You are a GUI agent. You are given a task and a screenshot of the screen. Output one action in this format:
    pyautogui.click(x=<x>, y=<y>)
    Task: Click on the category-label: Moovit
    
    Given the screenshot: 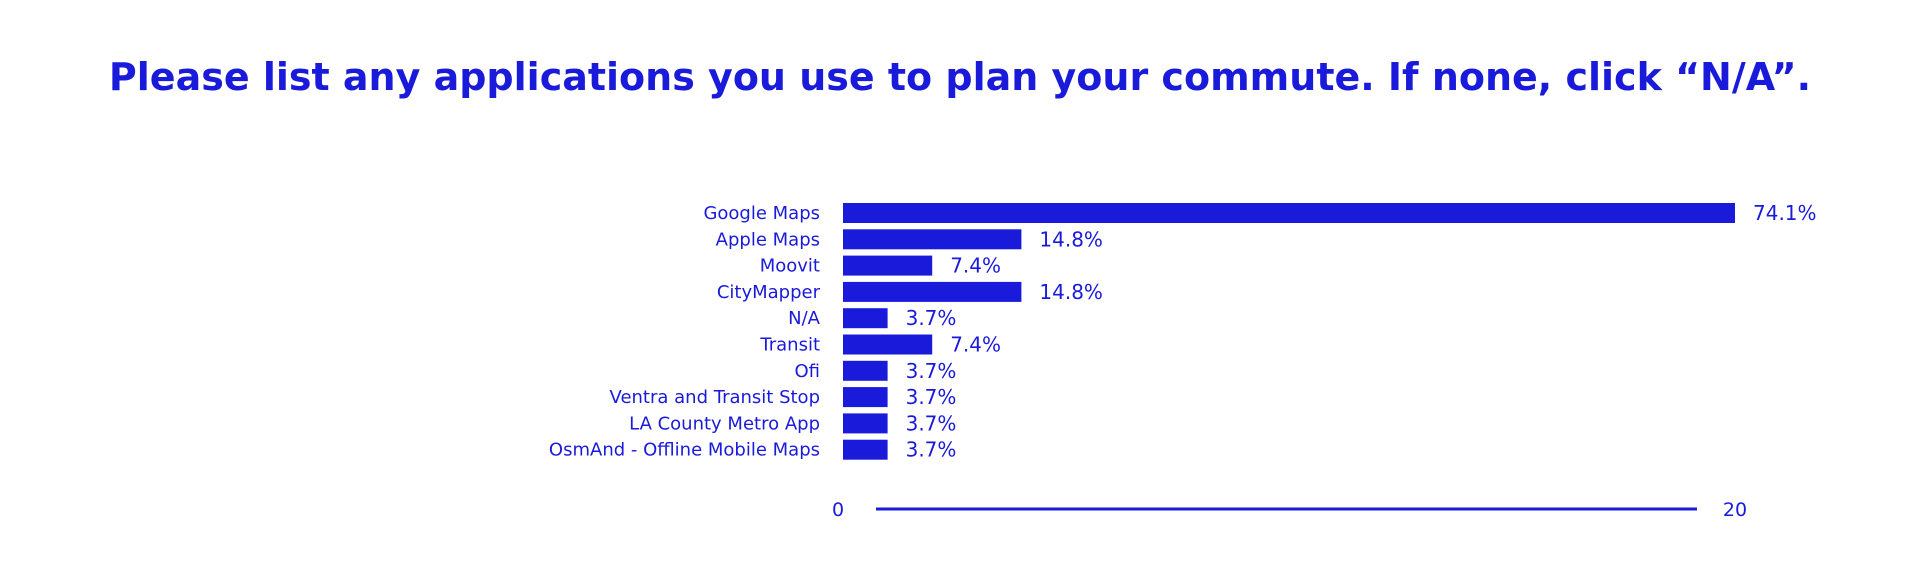 What is the action you would take?
    pyautogui.click(x=790, y=266)
    